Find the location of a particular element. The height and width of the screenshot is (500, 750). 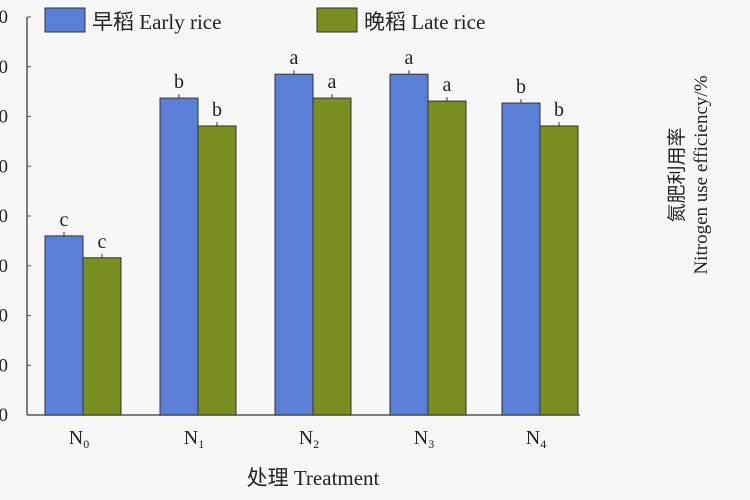

bar-N0-early is located at coordinates (64, 325).